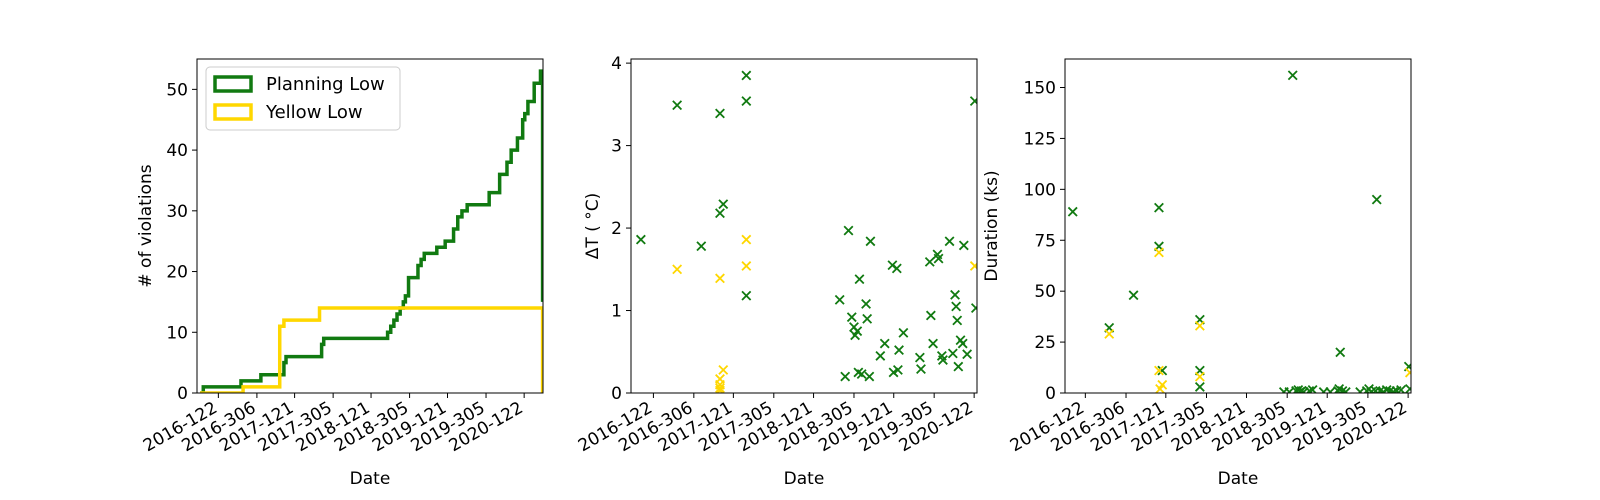  Describe the element at coordinates (593, 226) in the screenshot. I see `y-axis-label: ΔT ( °C)` at that location.